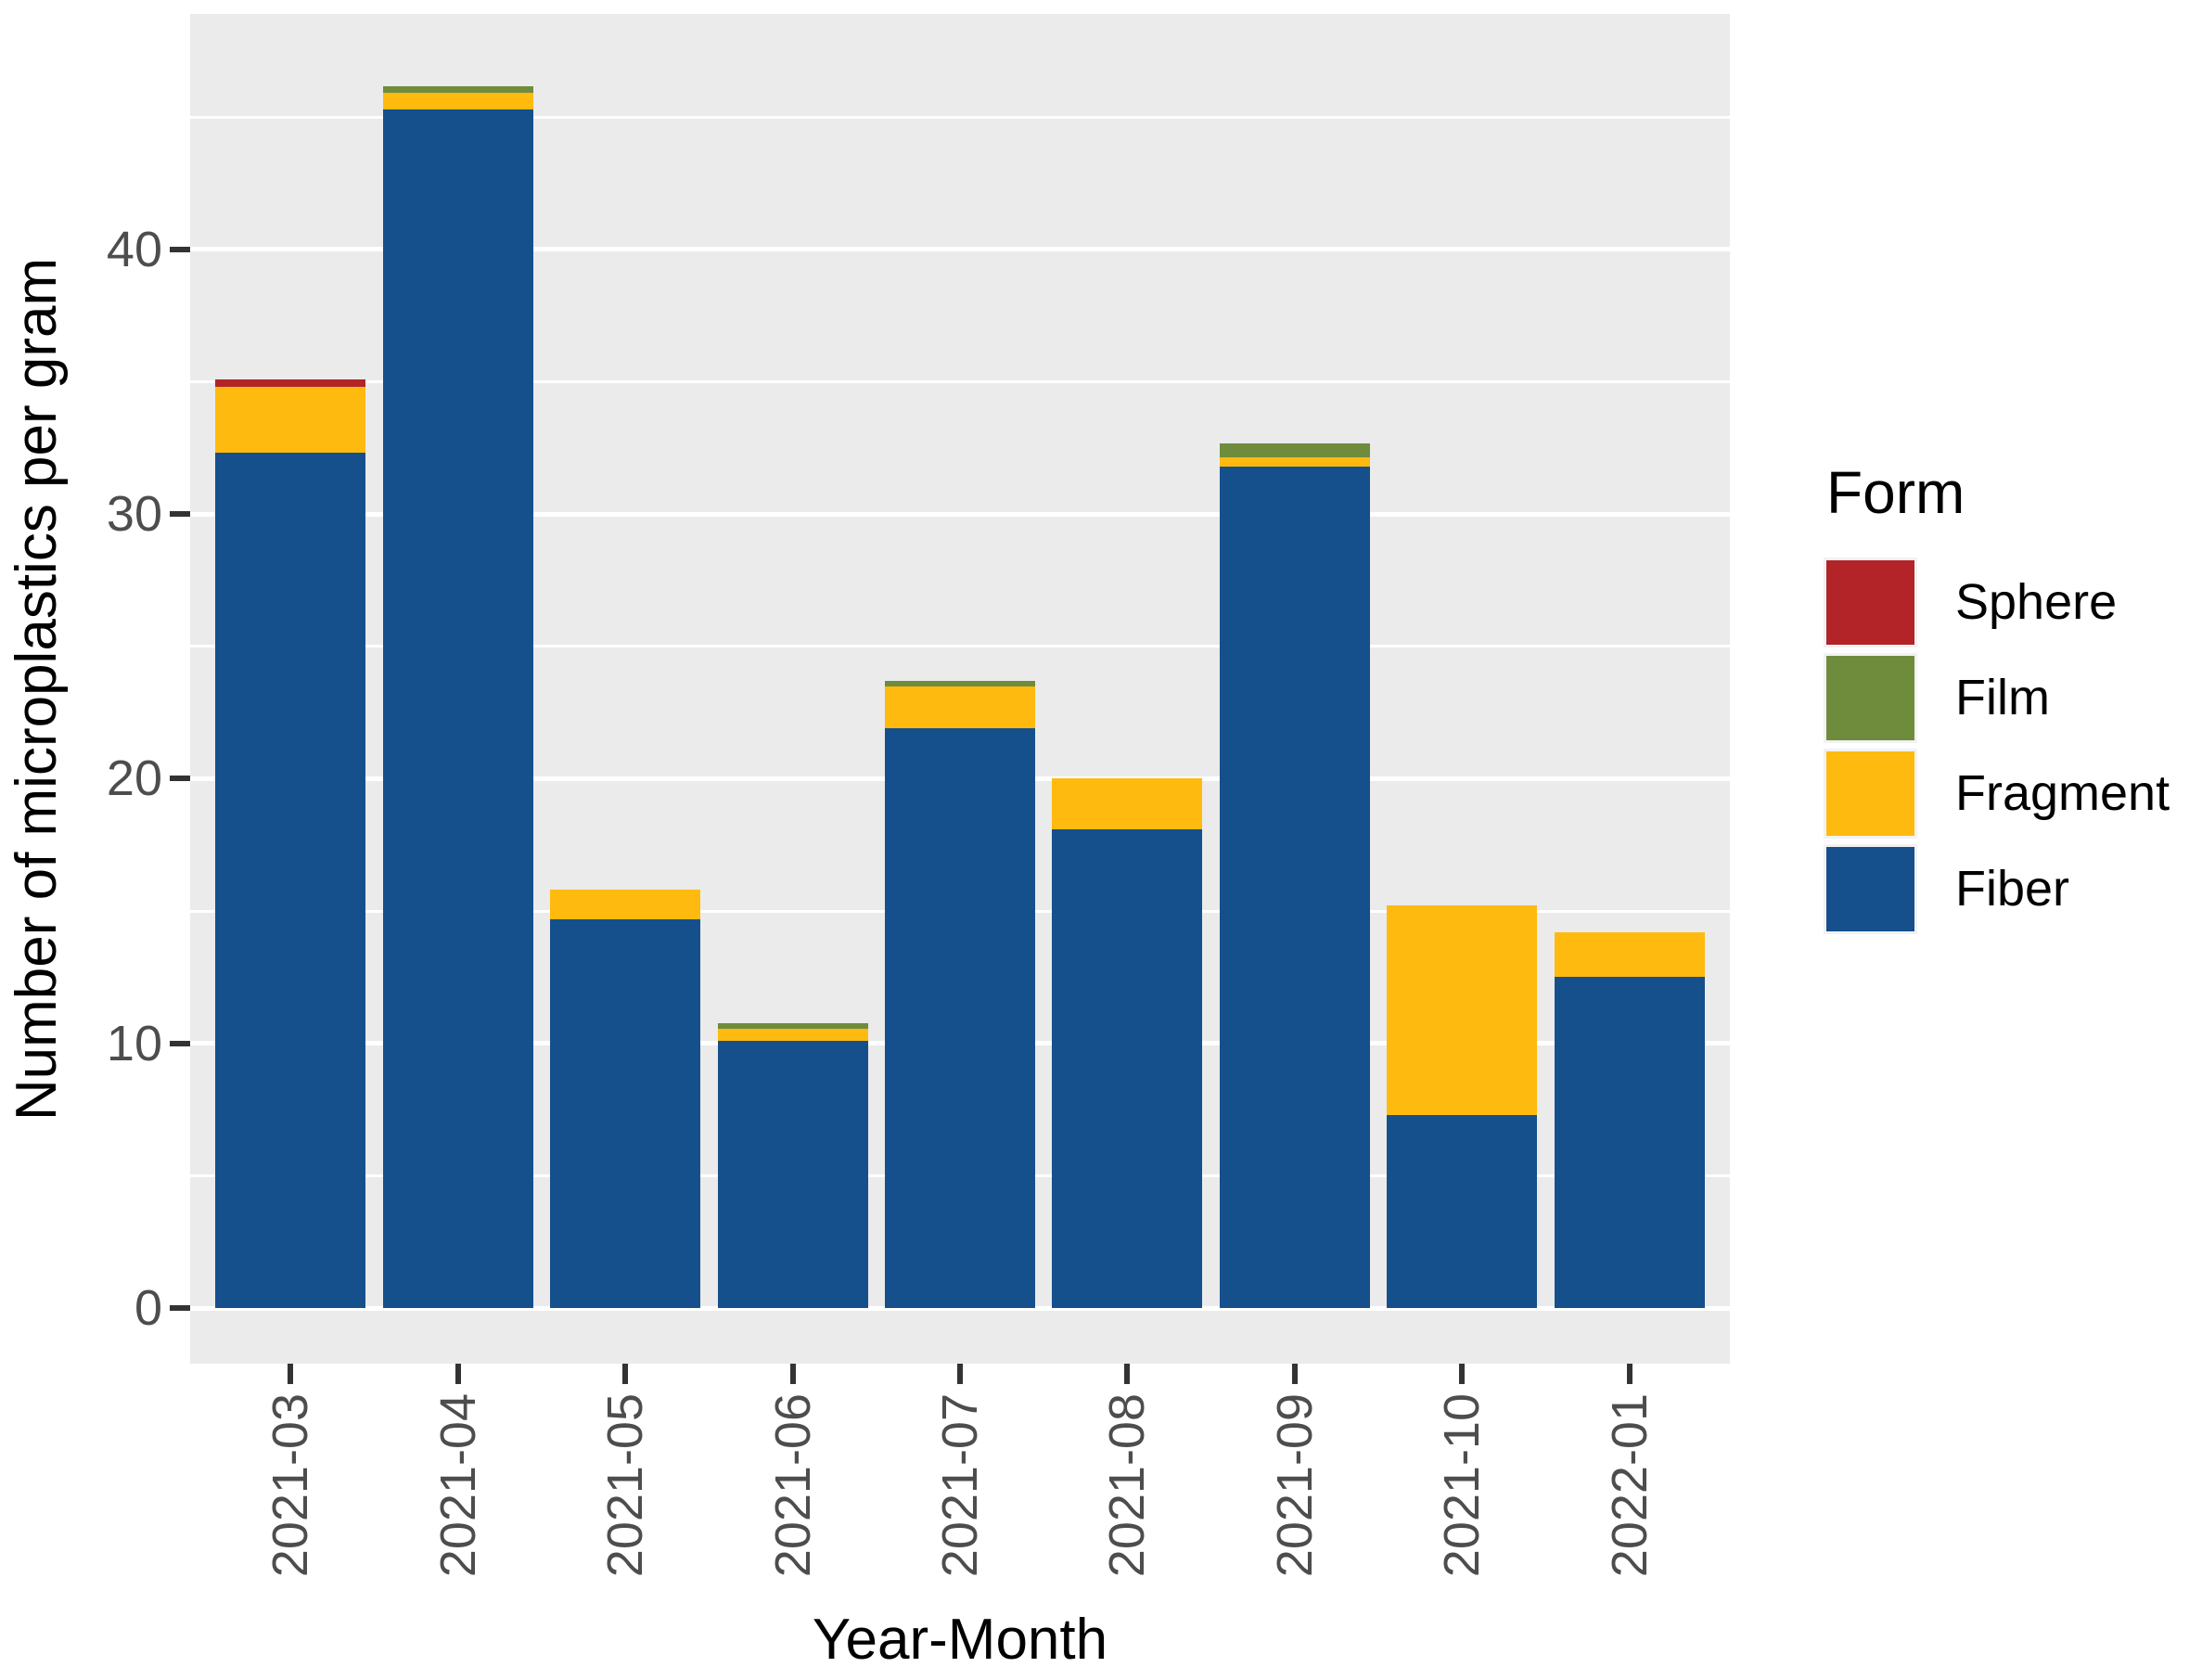 This screenshot has height=1680, width=2202. I want to click on x-tick-label: 2021-03, so click(290, 1485).